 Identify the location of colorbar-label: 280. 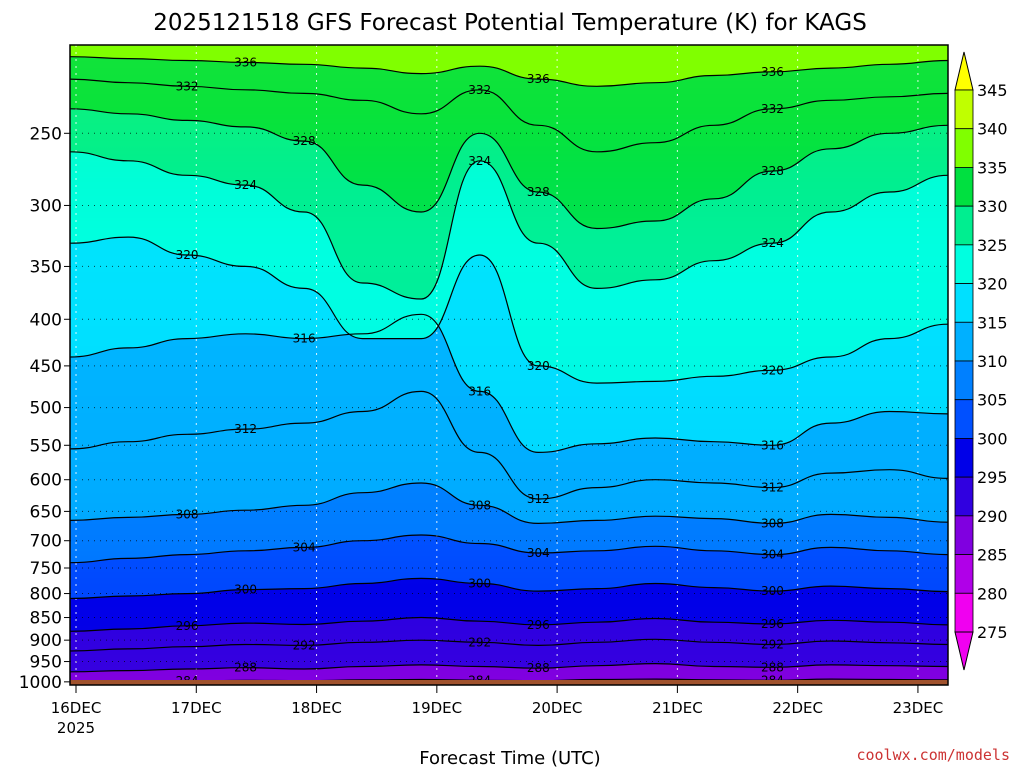
(992, 593).